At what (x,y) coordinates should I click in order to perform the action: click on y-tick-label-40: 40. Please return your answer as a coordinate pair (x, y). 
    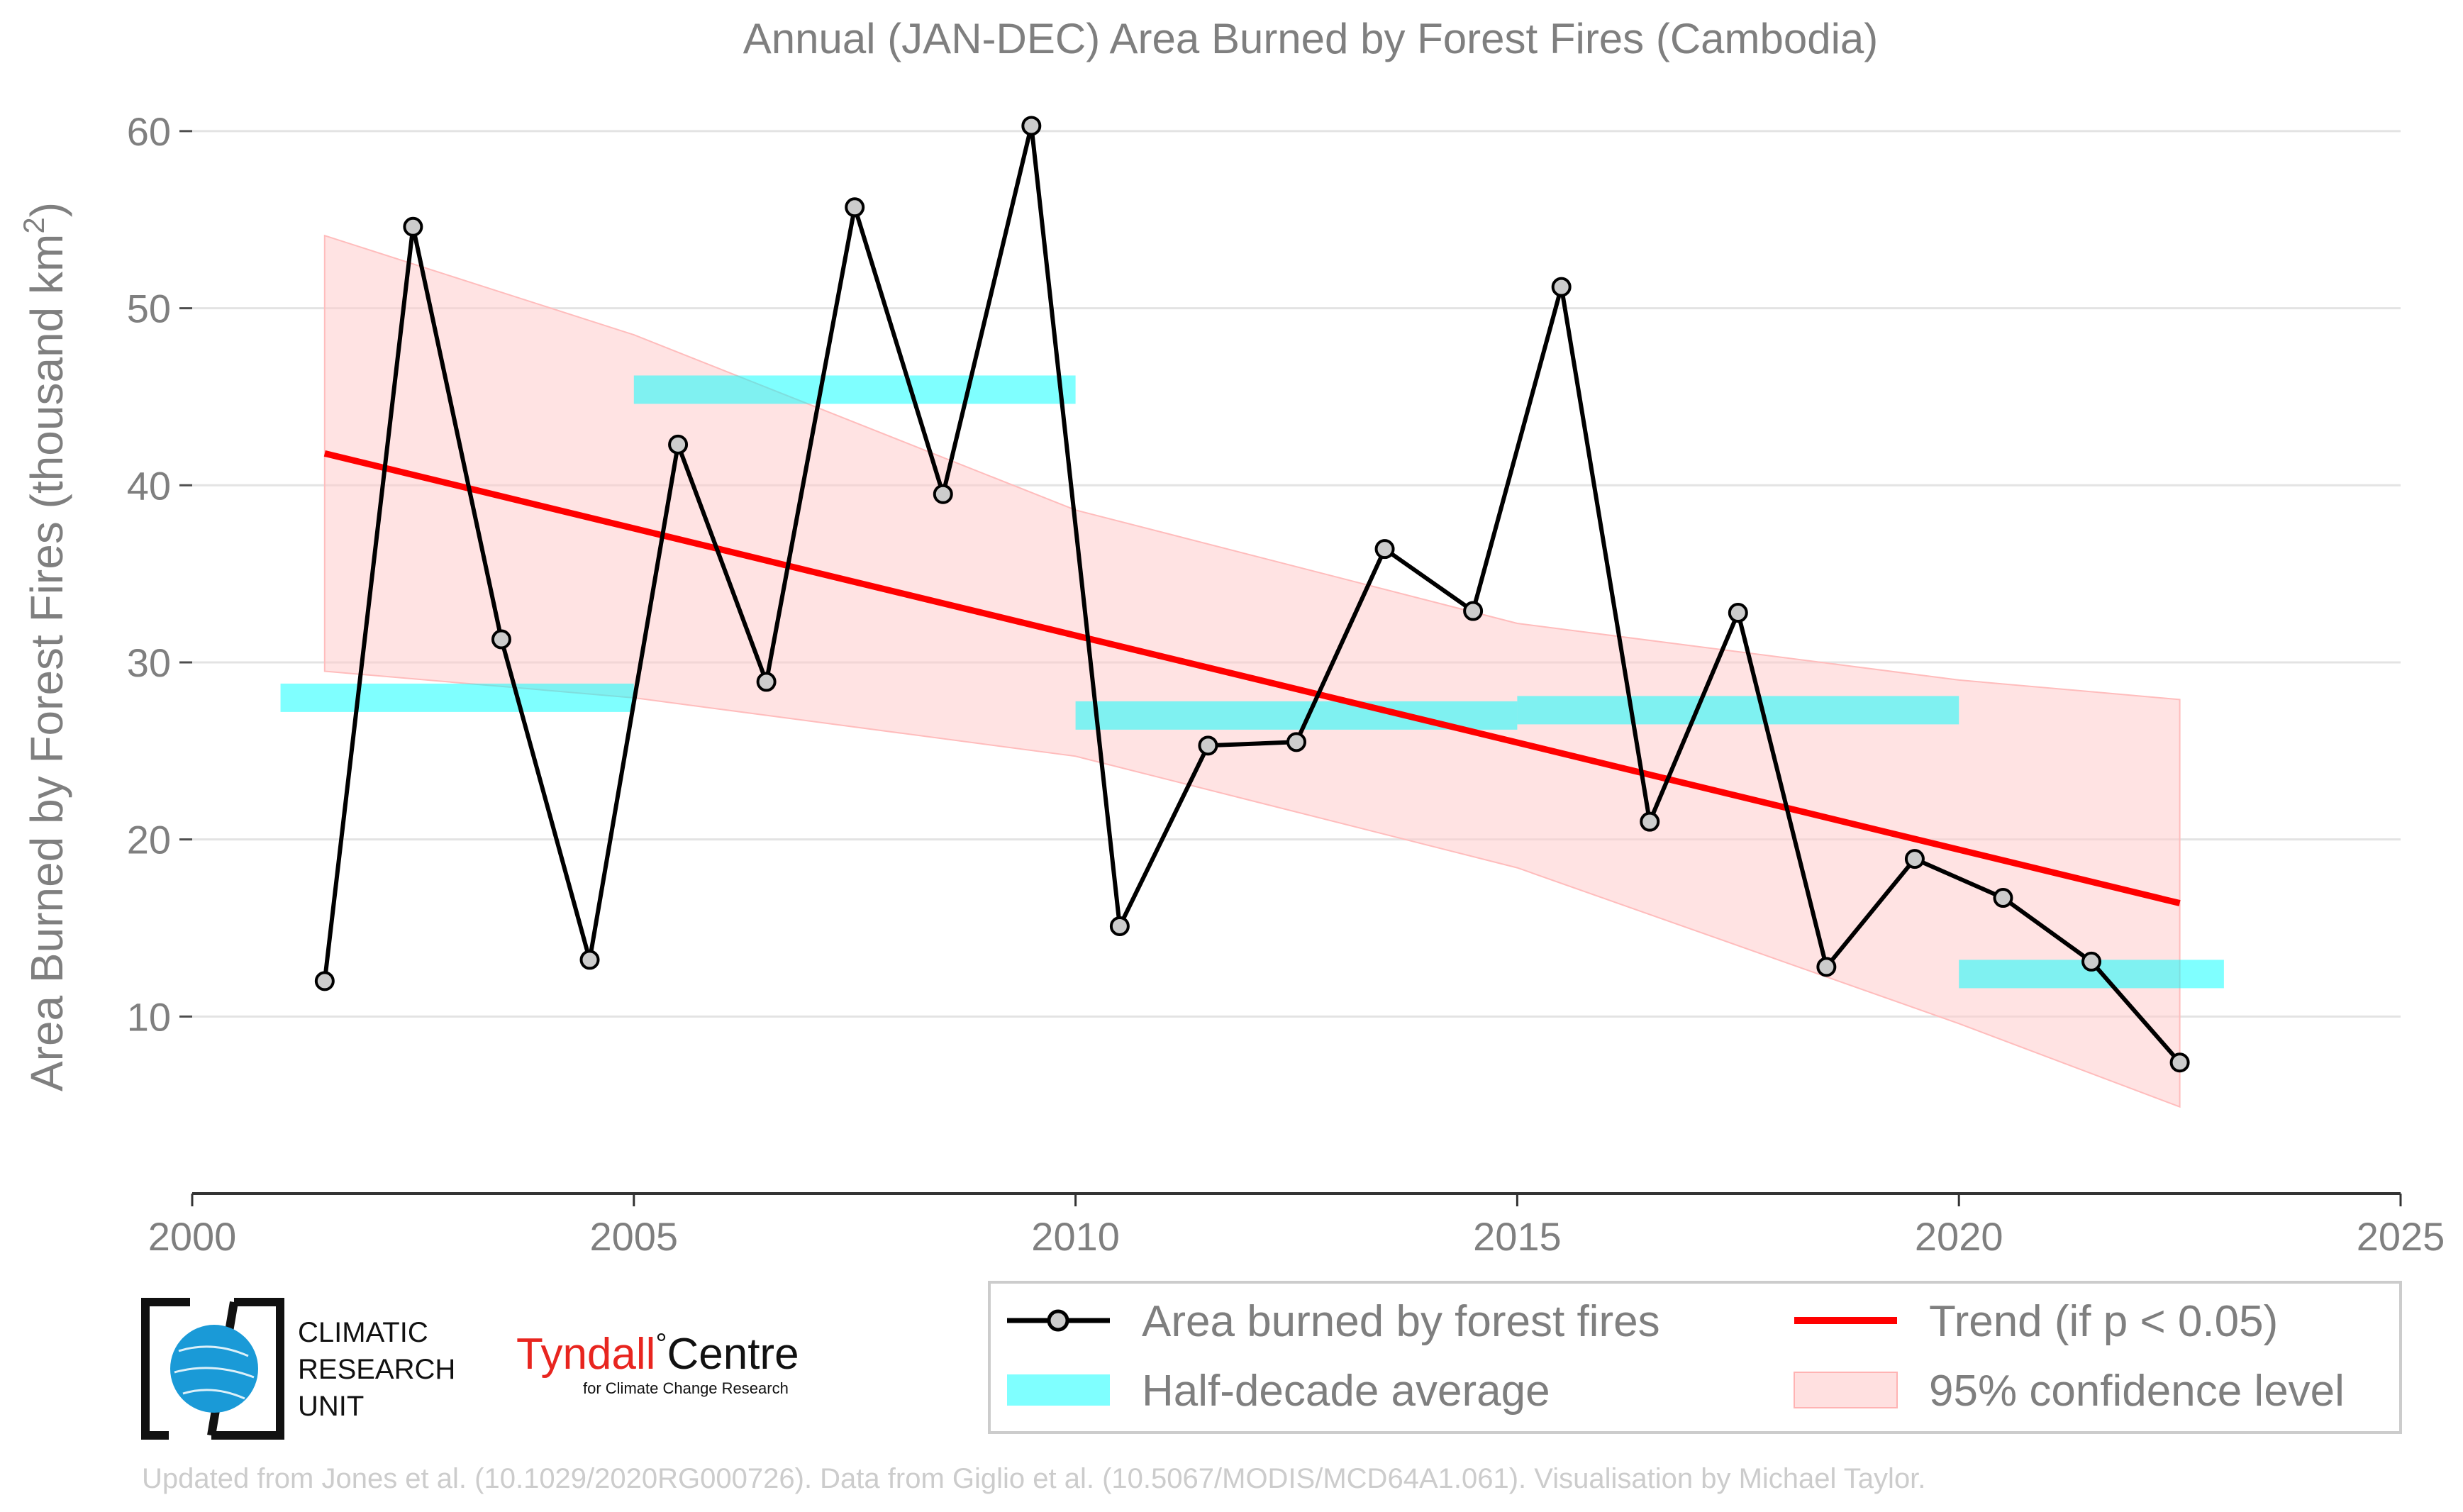
    Looking at the image, I should click on (149, 485).